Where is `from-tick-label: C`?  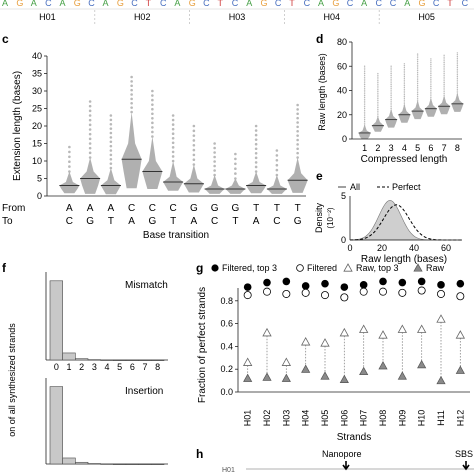
from-tick-label: C is located at coordinates (173, 208).